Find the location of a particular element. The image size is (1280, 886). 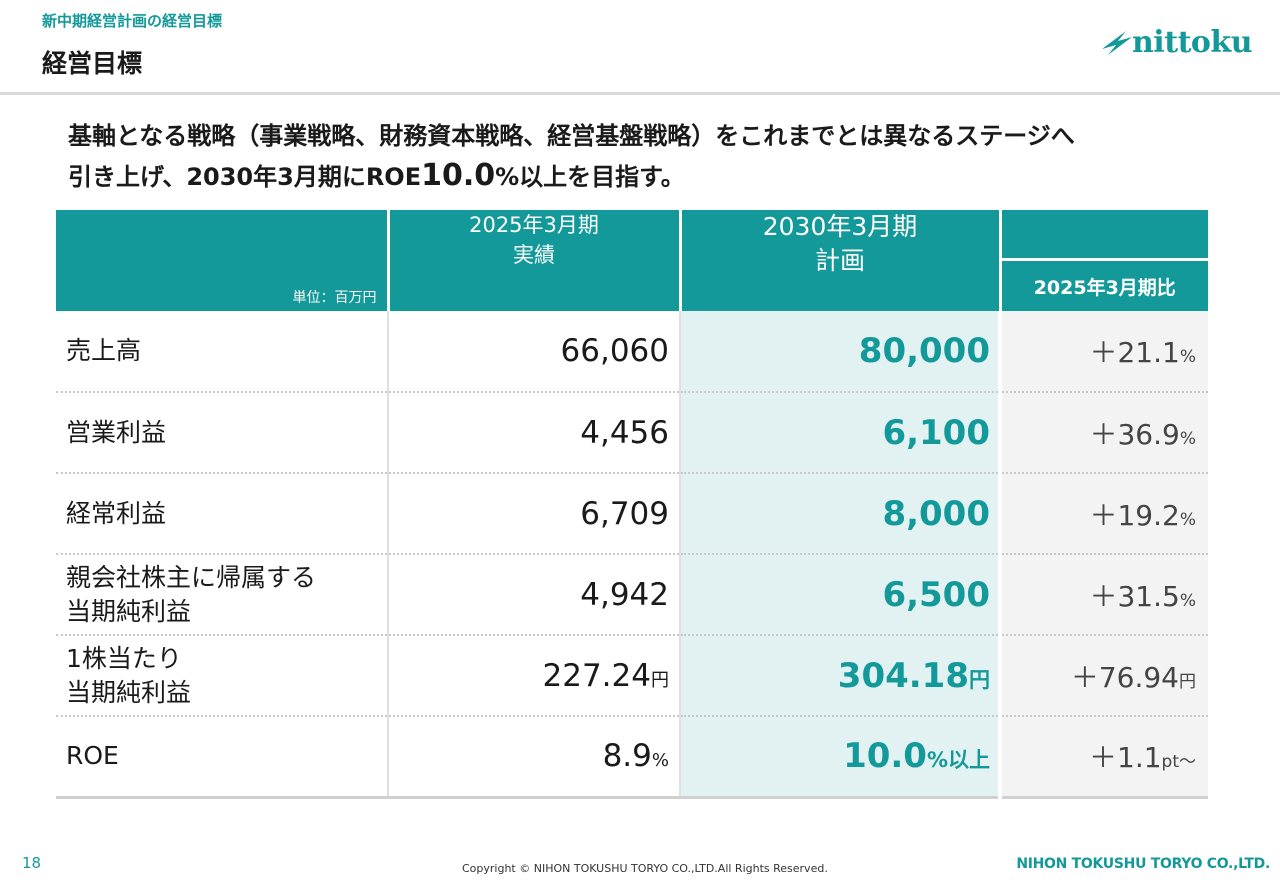

company-name: NIHON TOKUSHU TORYO CO.,LTD. is located at coordinates (1143, 864).